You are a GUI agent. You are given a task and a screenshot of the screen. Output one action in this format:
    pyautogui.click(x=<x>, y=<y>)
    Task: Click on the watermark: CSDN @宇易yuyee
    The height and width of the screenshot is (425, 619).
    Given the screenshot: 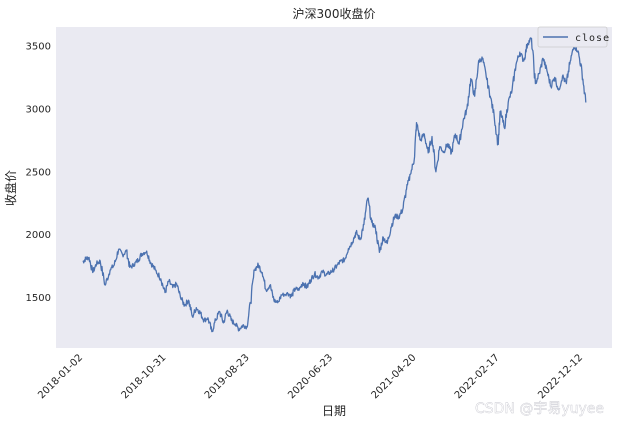 What is the action you would take?
    pyautogui.click(x=539, y=409)
    